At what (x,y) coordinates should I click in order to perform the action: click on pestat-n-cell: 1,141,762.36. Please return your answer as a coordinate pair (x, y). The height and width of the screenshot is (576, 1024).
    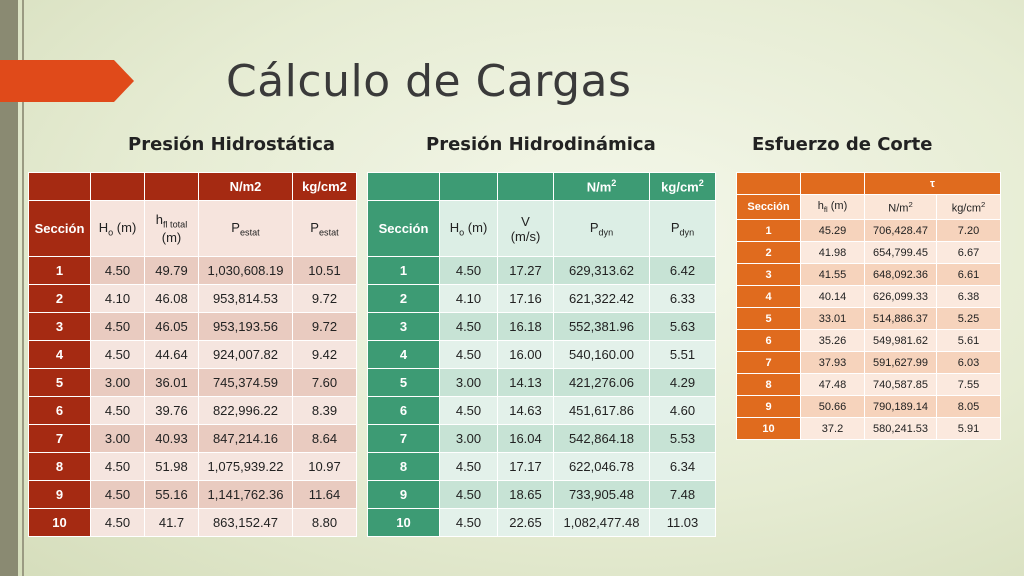
    Looking at the image, I should click on (245, 494).